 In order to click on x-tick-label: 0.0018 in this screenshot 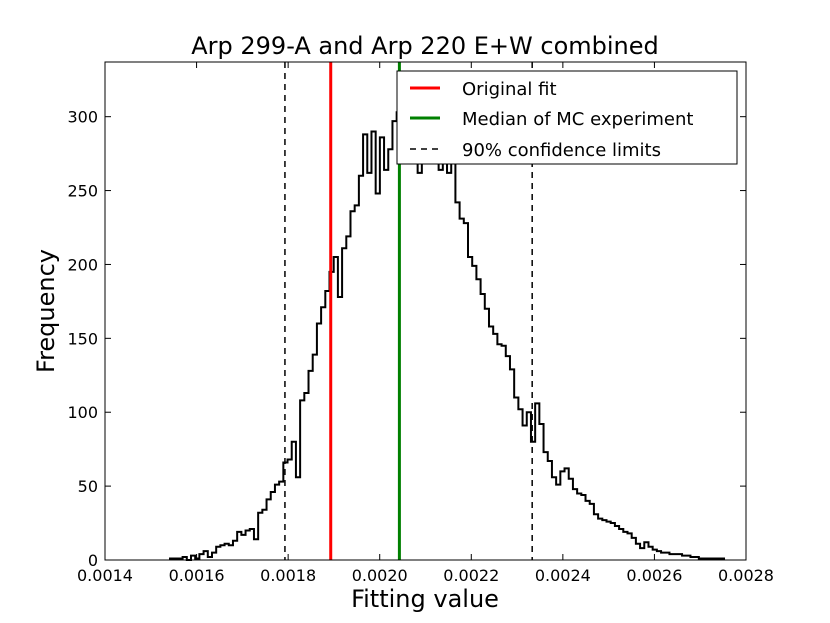, I will do `click(288, 575)`.